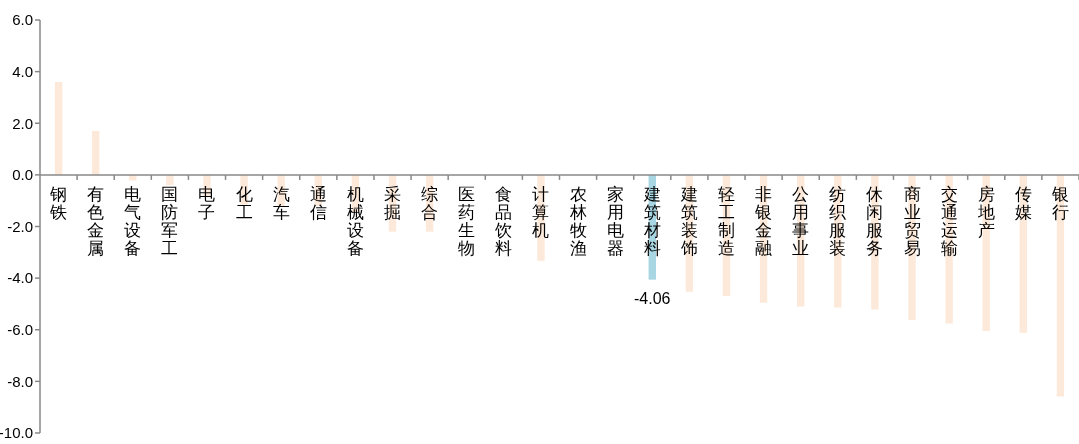 This screenshot has width=1079, height=444. I want to click on x-tick-label: 交通运输, so click(949, 221).